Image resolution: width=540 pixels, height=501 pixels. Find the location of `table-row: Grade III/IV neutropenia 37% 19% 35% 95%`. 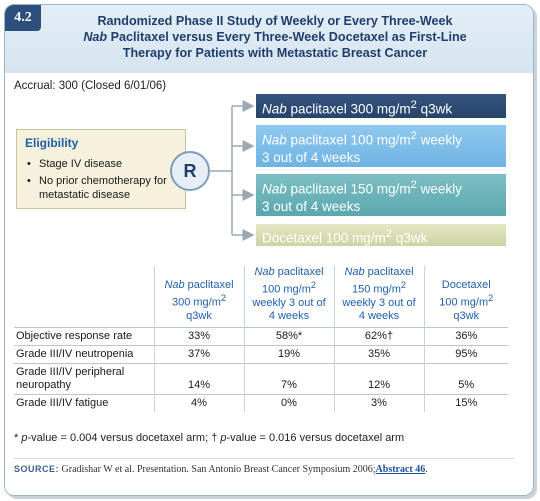

table-row: Grade III/IV neutropenia 37% 19% 35% 95% is located at coordinates (261, 354).